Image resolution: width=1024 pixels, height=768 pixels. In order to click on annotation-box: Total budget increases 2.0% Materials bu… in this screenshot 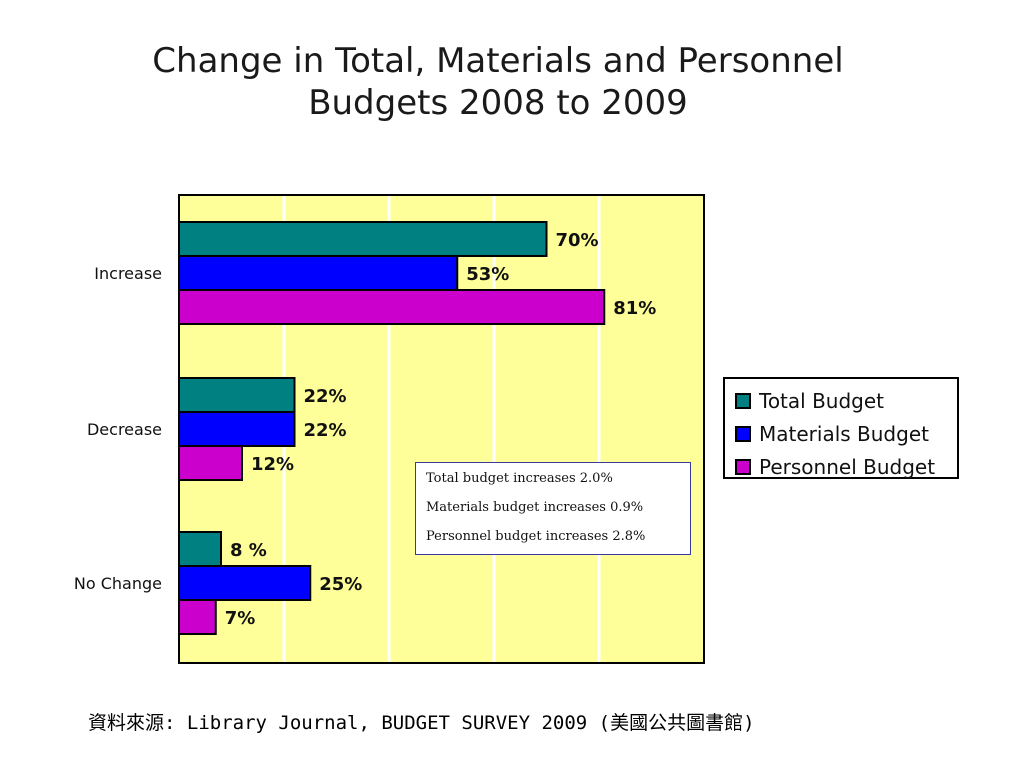, I will do `click(553, 508)`.